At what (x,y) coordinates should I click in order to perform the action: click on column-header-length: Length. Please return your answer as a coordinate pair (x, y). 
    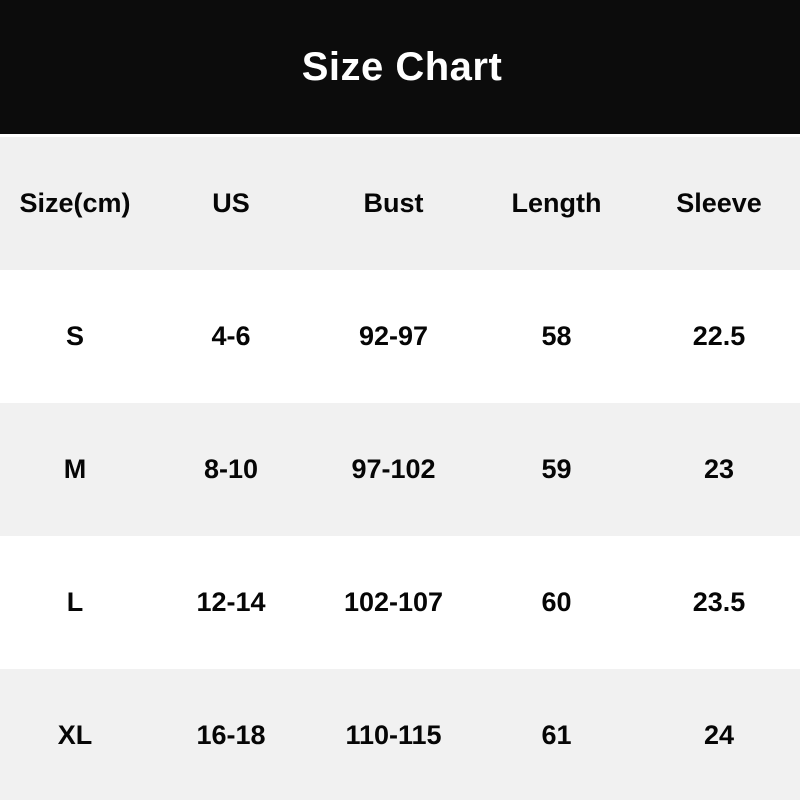
    Looking at the image, I should click on (556, 203).